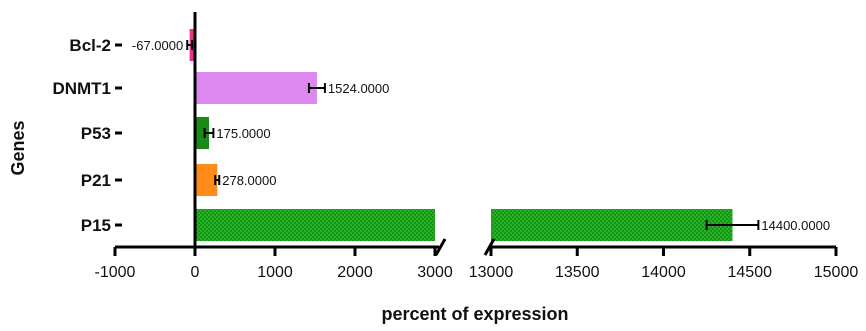 The width and height of the screenshot is (866, 331). I want to click on x-tick-label-14500: 14500, so click(750, 272).